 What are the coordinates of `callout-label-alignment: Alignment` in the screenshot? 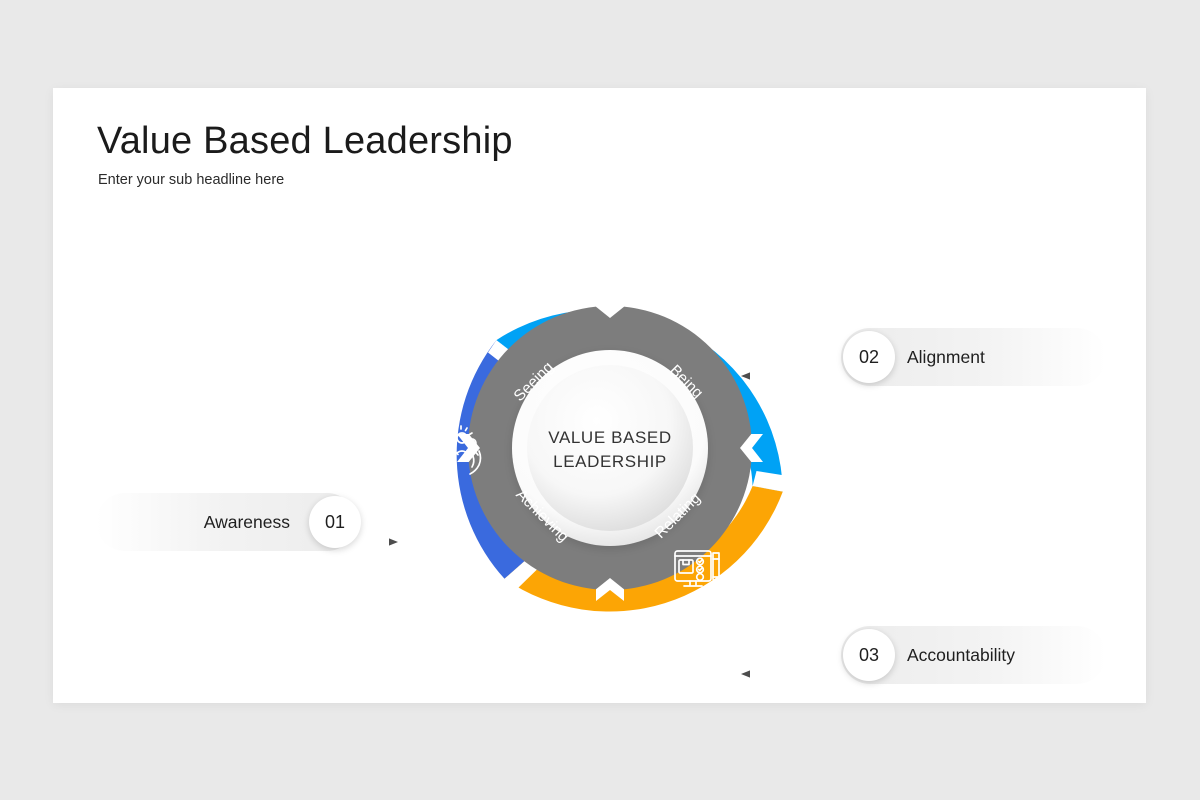 It's located at (946, 356).